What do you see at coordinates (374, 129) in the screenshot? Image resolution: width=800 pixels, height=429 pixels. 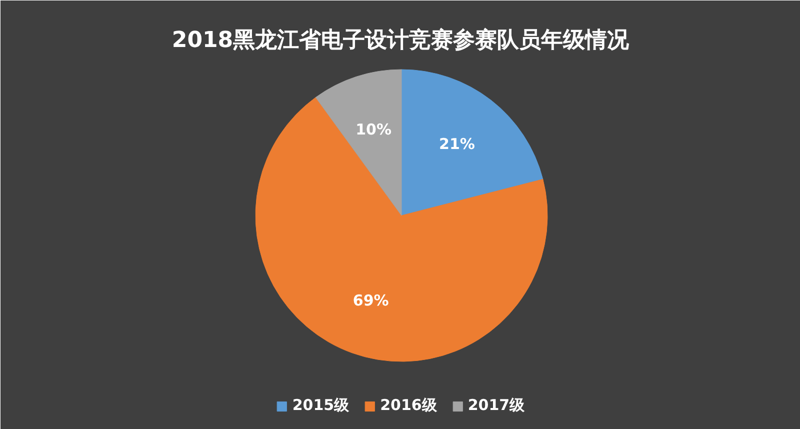 I see `data-label: 10%` at bounding box center [374, 129].